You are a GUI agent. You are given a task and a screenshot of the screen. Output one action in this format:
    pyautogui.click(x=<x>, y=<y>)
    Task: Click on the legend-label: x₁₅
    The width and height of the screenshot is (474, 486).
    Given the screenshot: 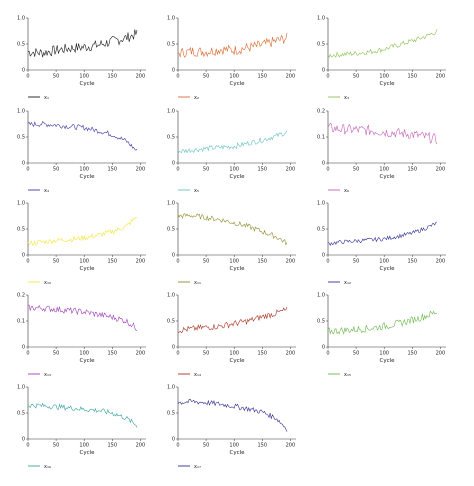 What is the action you would take?
    pyautogui.click(x=347, y=375)
    